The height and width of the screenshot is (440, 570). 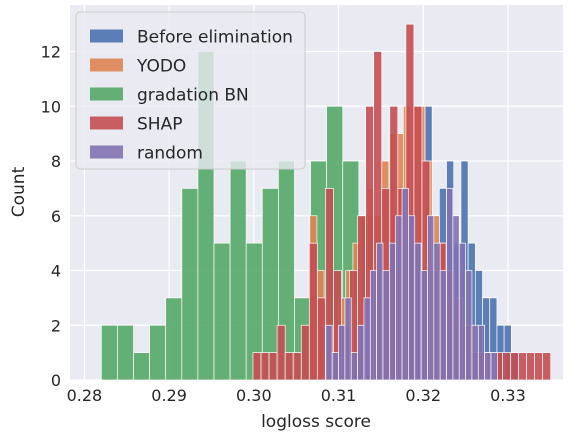 I want to click on y-tick-label: 8, so click(x=56, y=161).